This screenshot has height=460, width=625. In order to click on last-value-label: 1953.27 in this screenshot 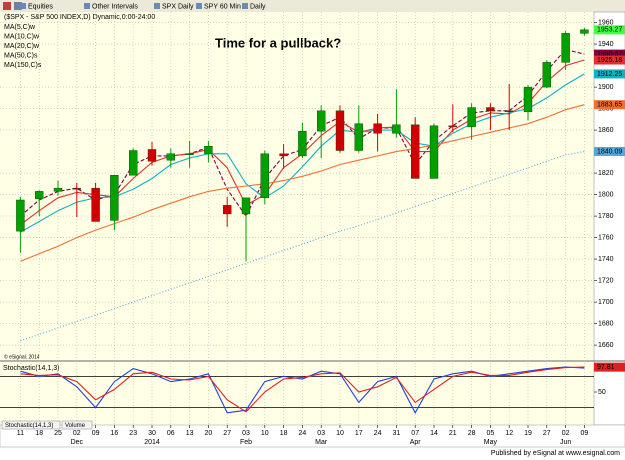, I will do `click(609, 30)`.